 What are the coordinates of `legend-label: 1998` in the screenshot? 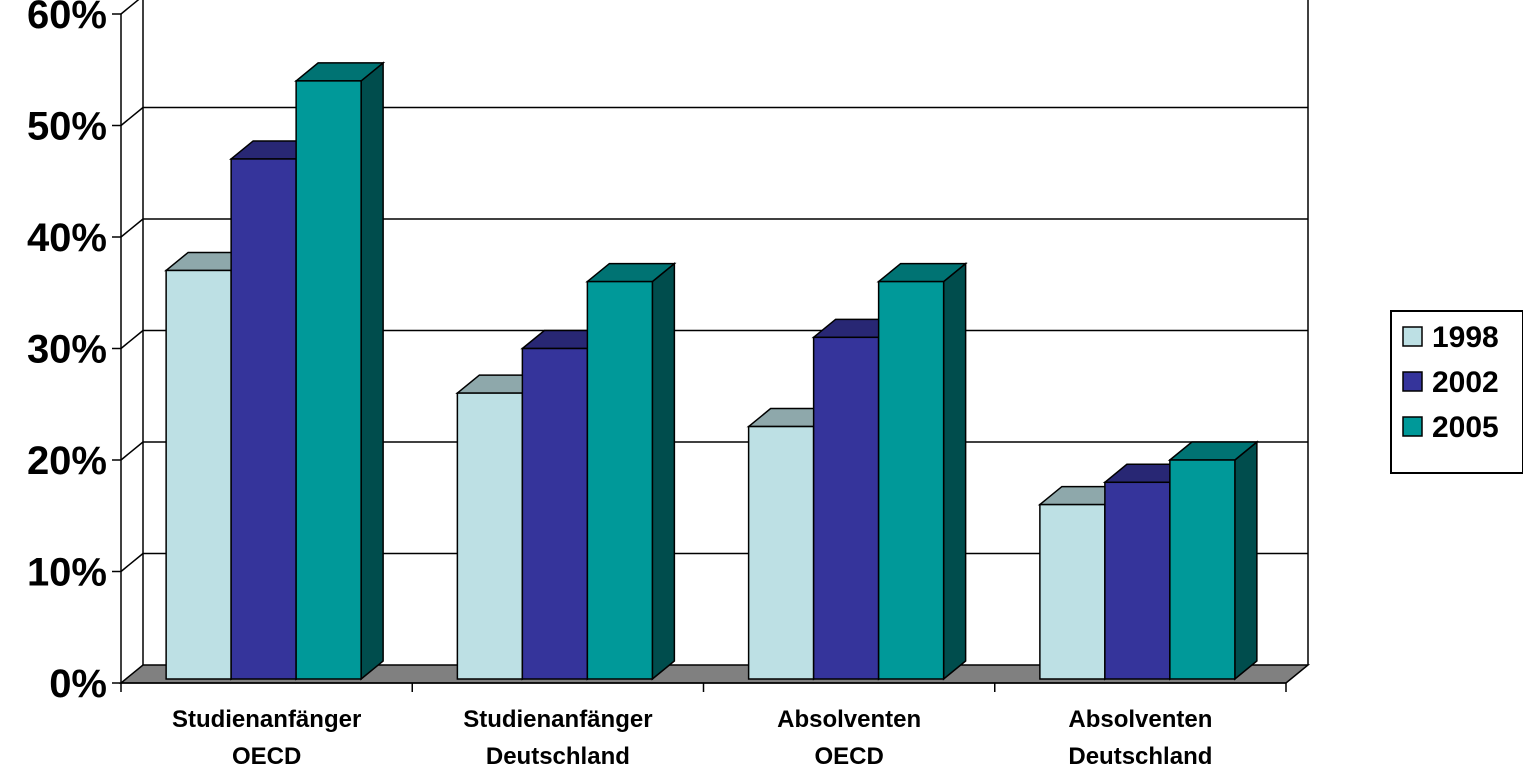 It's located at (1465, 337).